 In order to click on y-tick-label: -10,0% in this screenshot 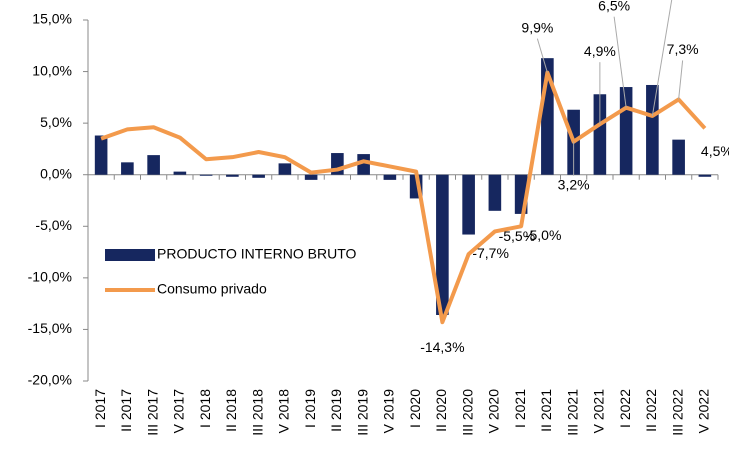, I will do `click(50, 277)`.